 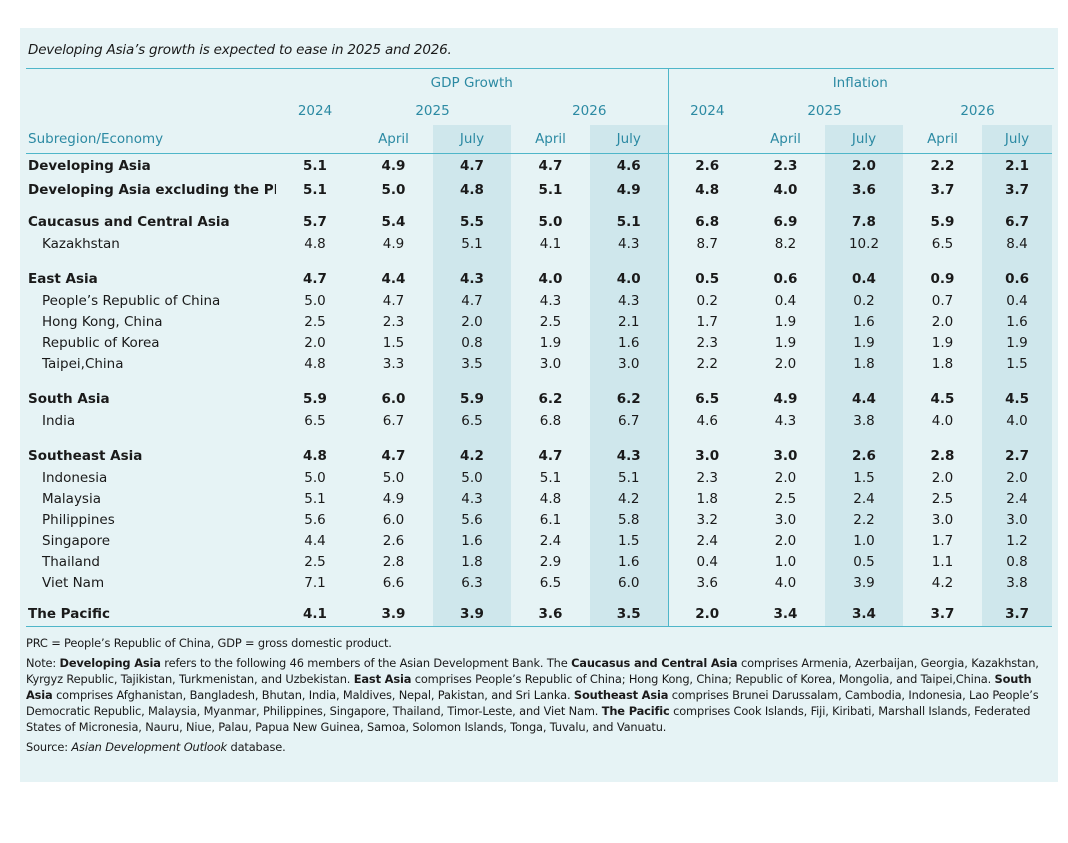 What do you see at coordinates (315, 301) in the screenshot?
I see `table-cell: 5.0` at bounding box center [315, 301].